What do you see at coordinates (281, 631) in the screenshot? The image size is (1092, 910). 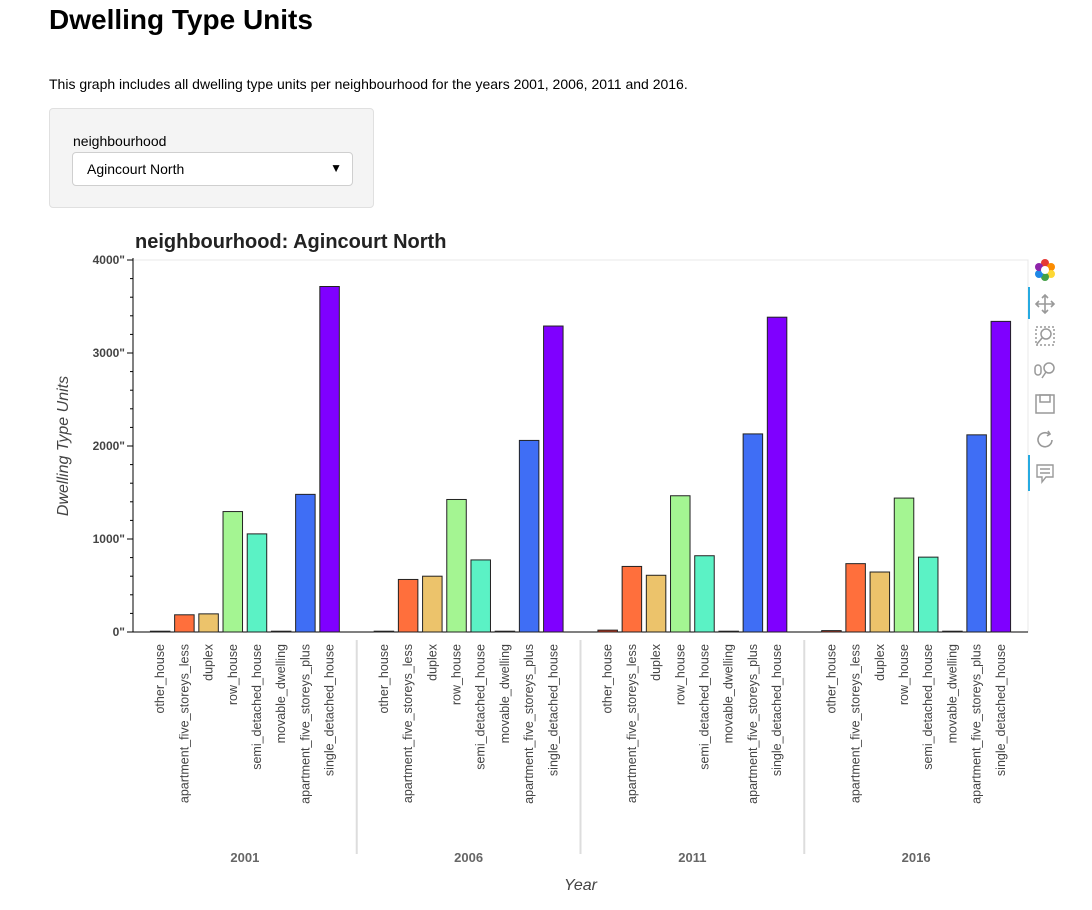 I see `bar-2001-movable_dwelling` at bounding box center [281, 631].